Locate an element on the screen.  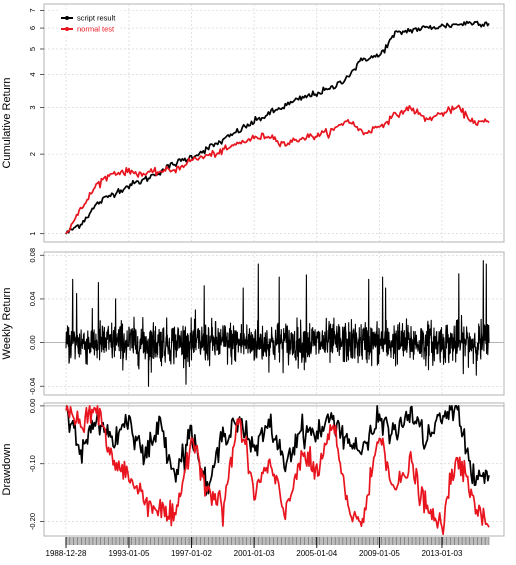
weekly-y-label: Weekly Return is located at coordinates (7, 324).